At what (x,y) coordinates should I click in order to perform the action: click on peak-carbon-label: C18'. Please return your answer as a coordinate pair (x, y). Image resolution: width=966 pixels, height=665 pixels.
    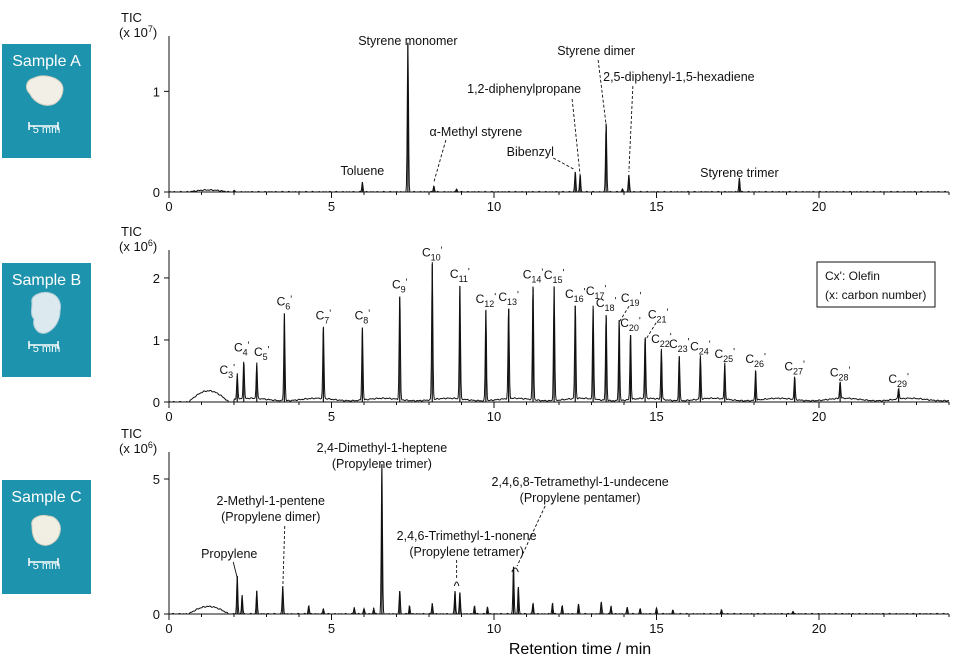
    Looking at the image, I should click on (606, 304).